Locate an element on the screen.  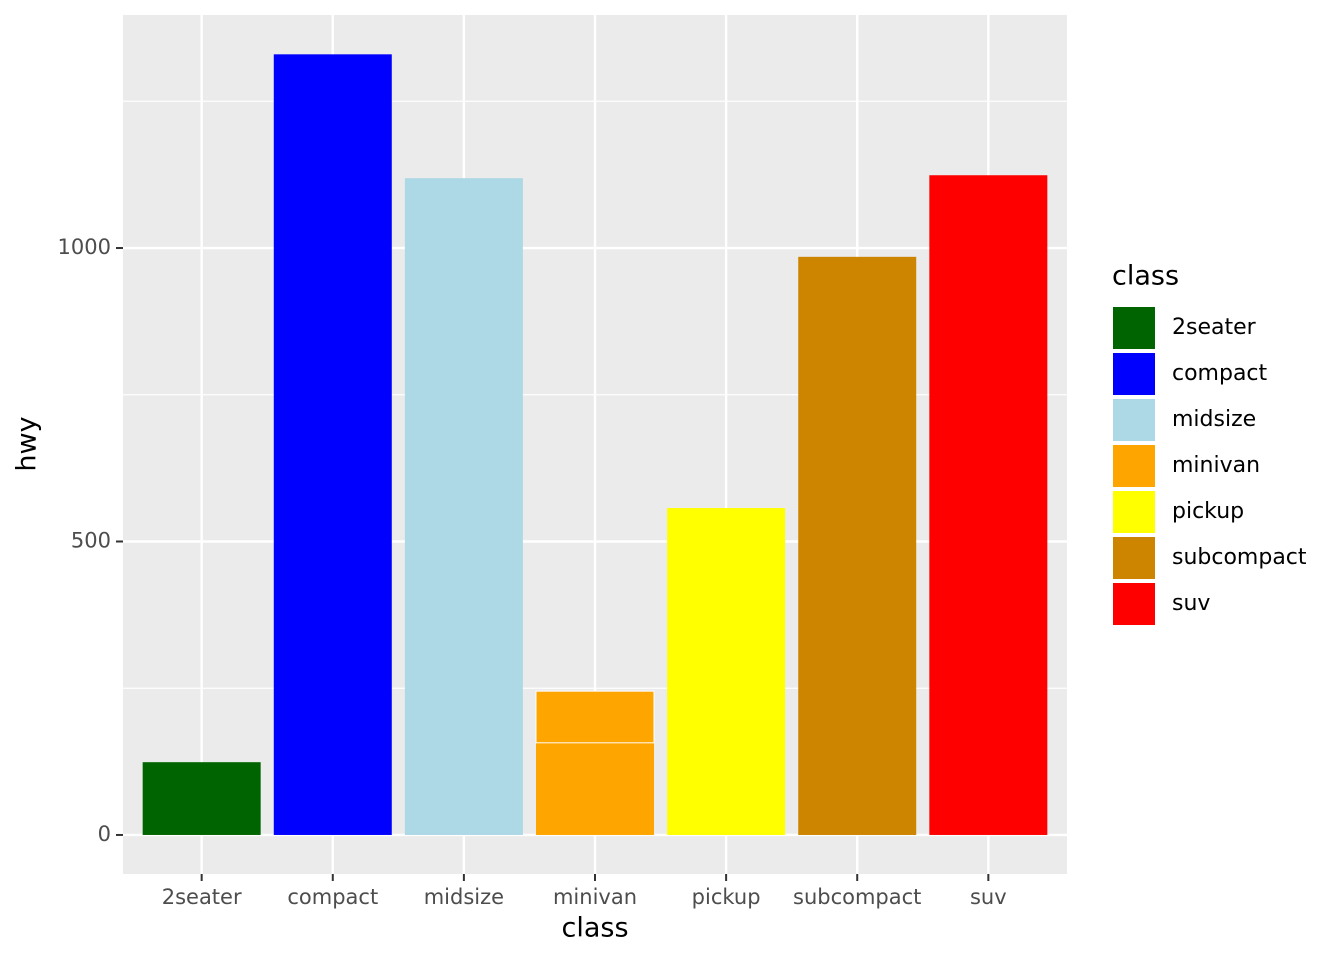
x-tick-label: minivan is located at coordinates (595, 897).